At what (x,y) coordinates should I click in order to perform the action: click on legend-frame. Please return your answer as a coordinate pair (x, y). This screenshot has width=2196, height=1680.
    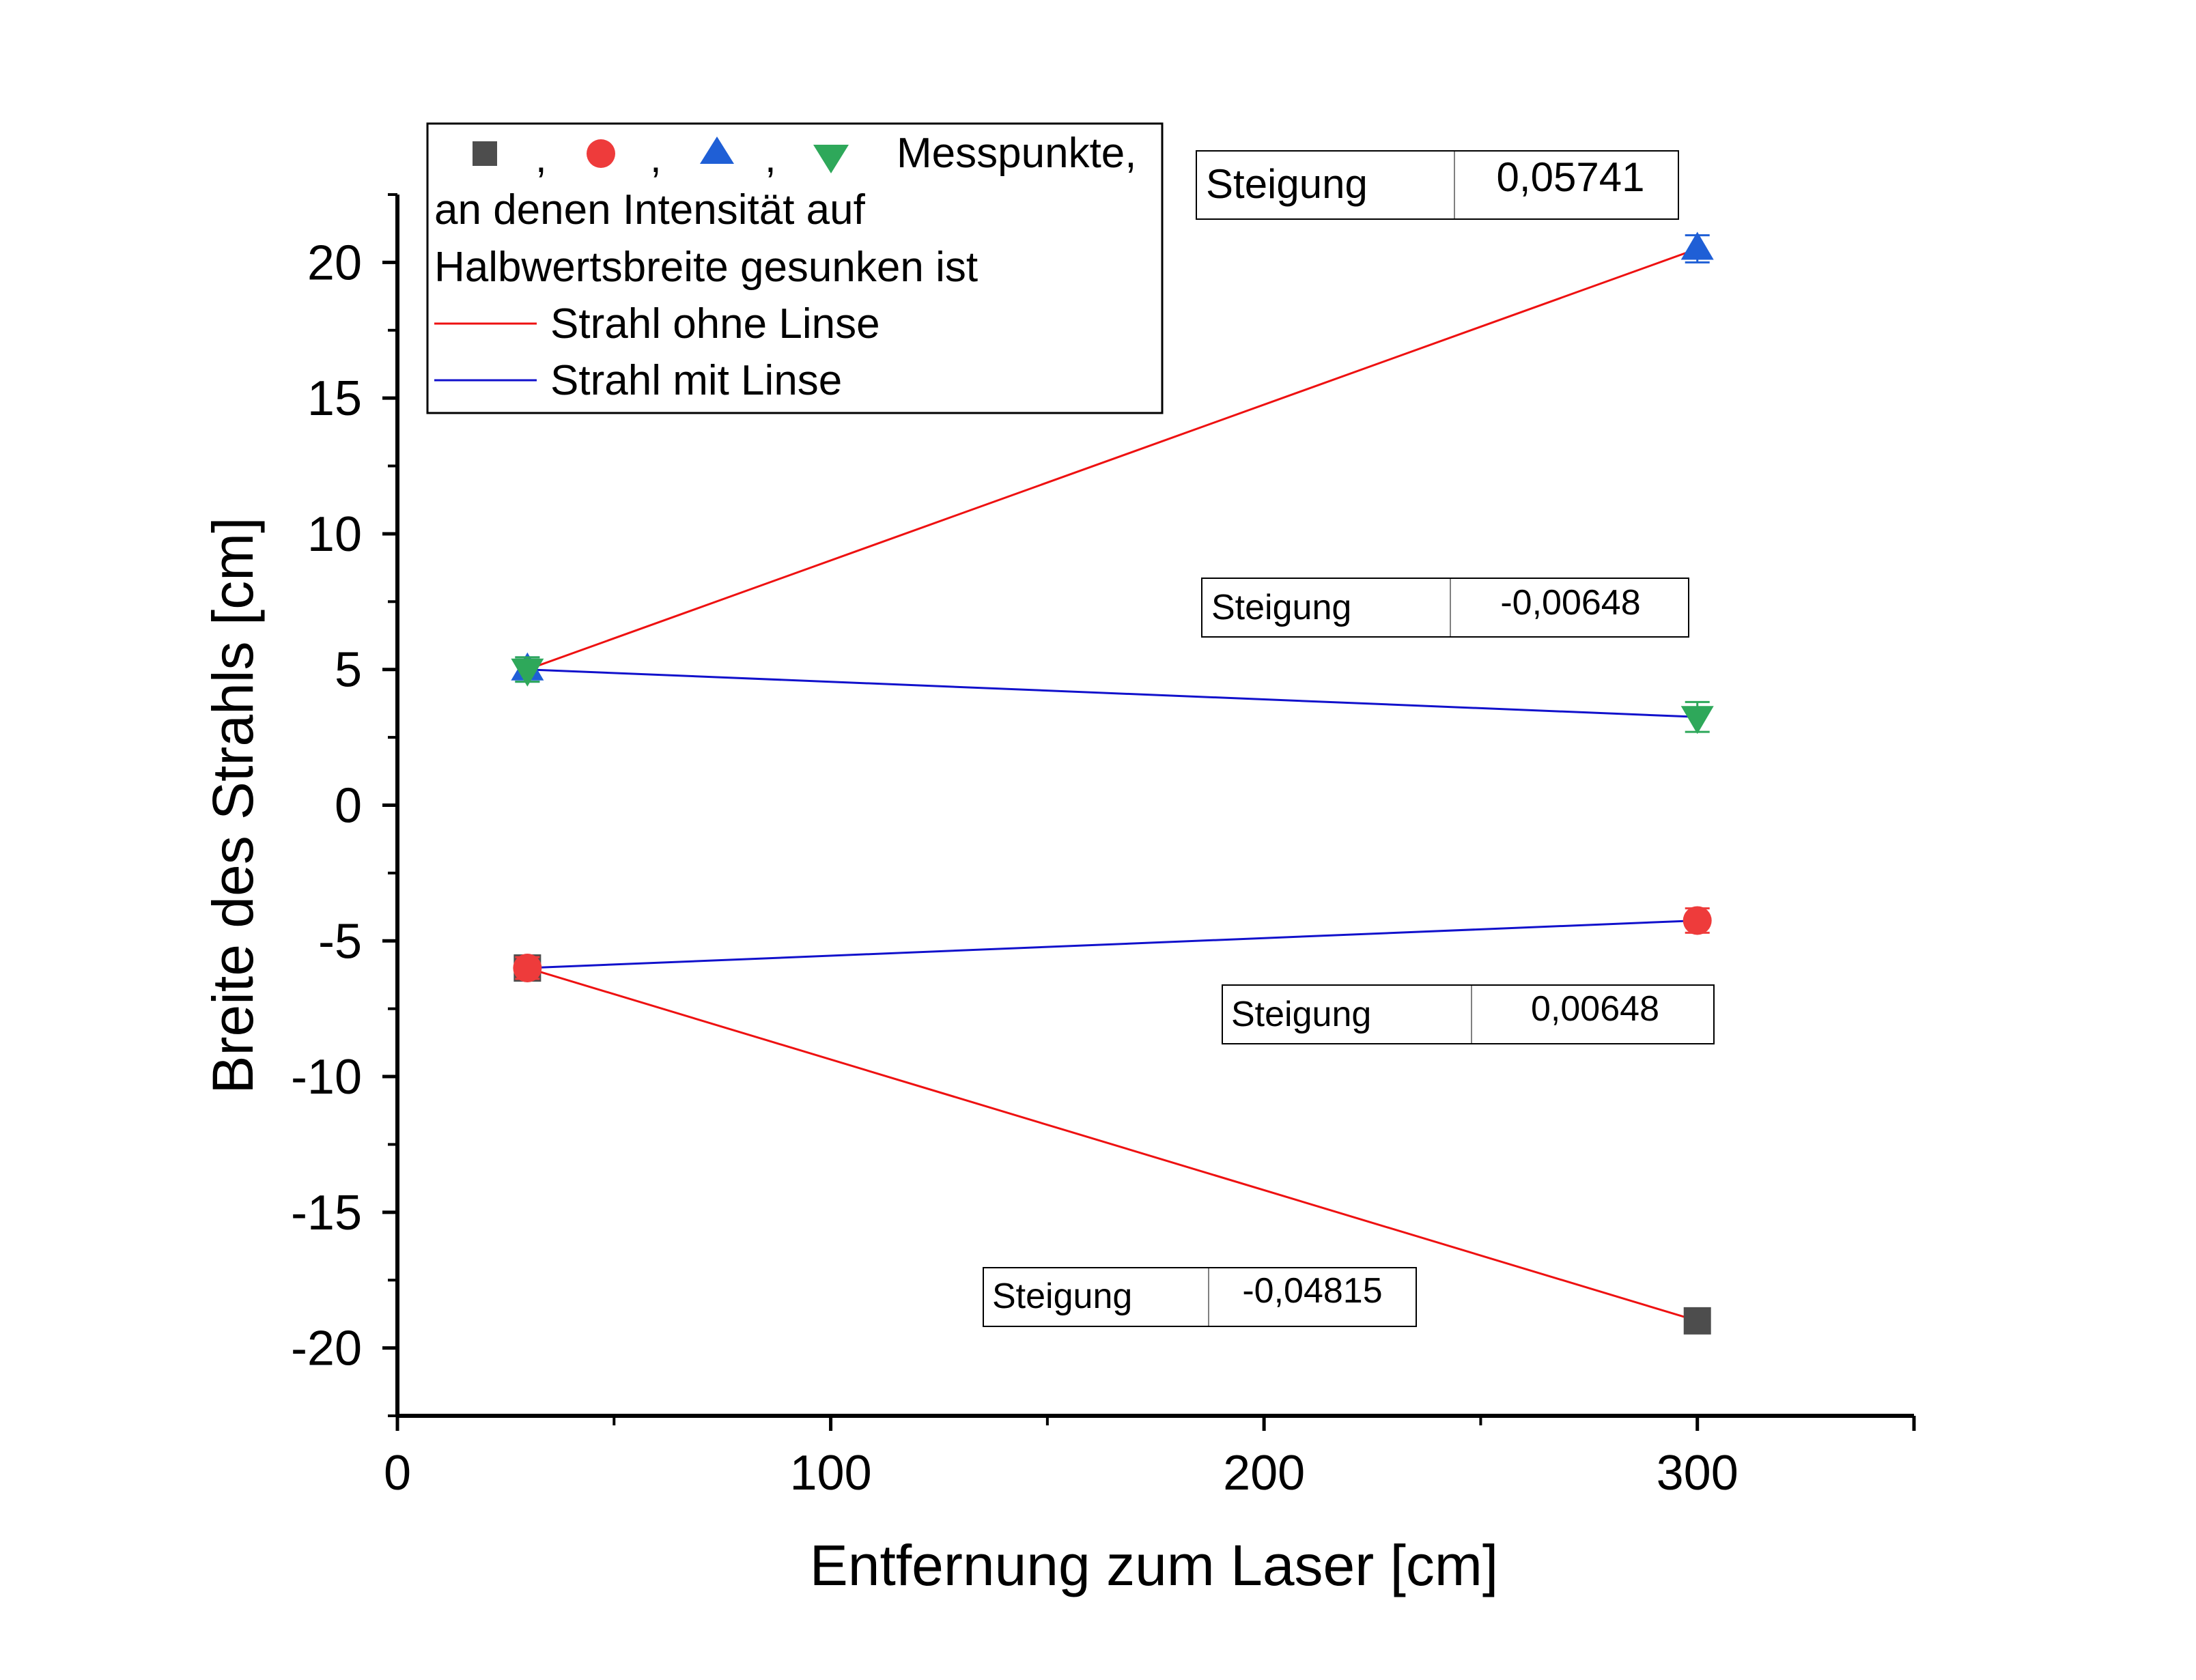
    Looking at the image, I should click on (795, 268).